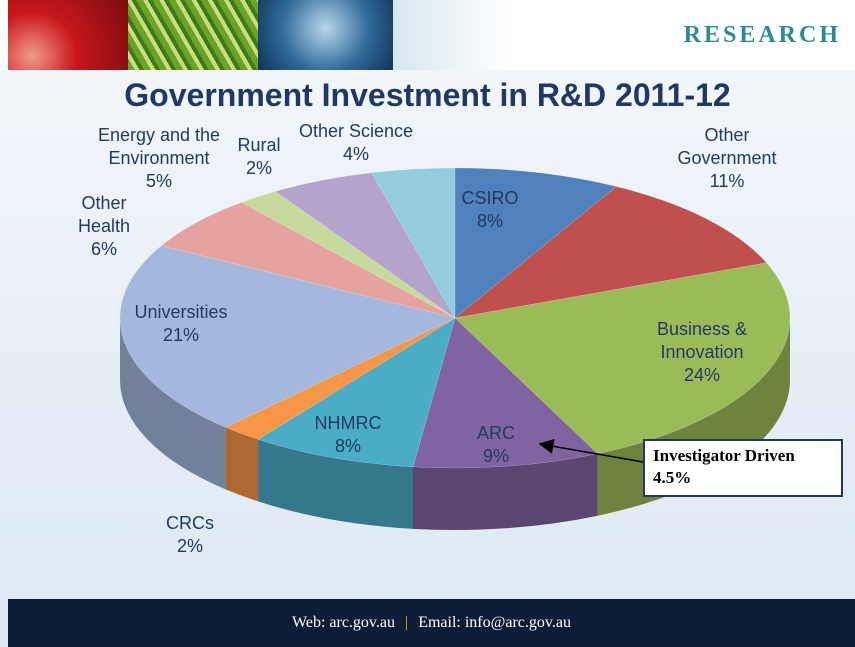 The image size is (855, 647). Describe the element at coordinates (727, 146) in the screenshot. I see `slice-label: Other Government` at that location.